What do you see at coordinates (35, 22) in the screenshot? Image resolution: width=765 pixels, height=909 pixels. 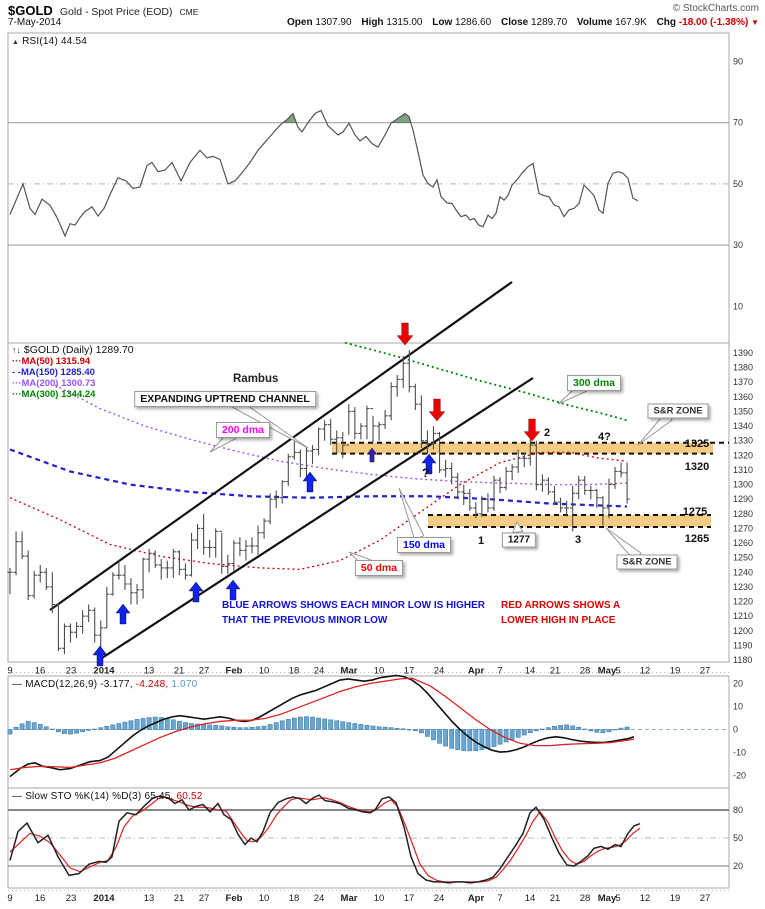 I see `chart-date: 7-May-2014` at bounding box center [35, 22].